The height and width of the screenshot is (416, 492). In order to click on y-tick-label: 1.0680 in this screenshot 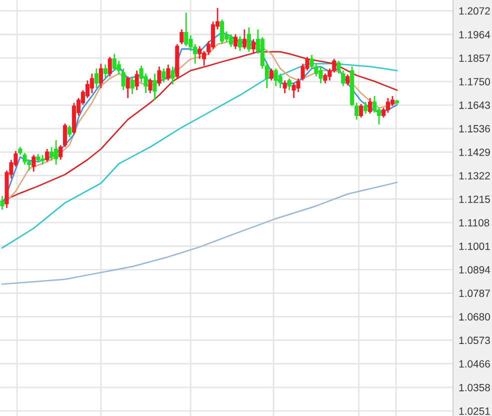, I will do `click(474, 317)`.